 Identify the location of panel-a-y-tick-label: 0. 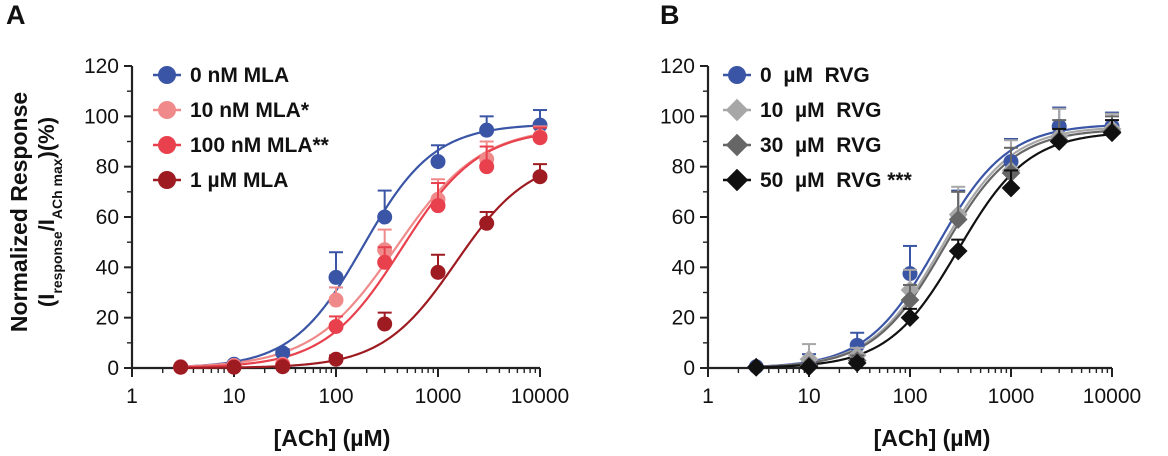
(113, 368).